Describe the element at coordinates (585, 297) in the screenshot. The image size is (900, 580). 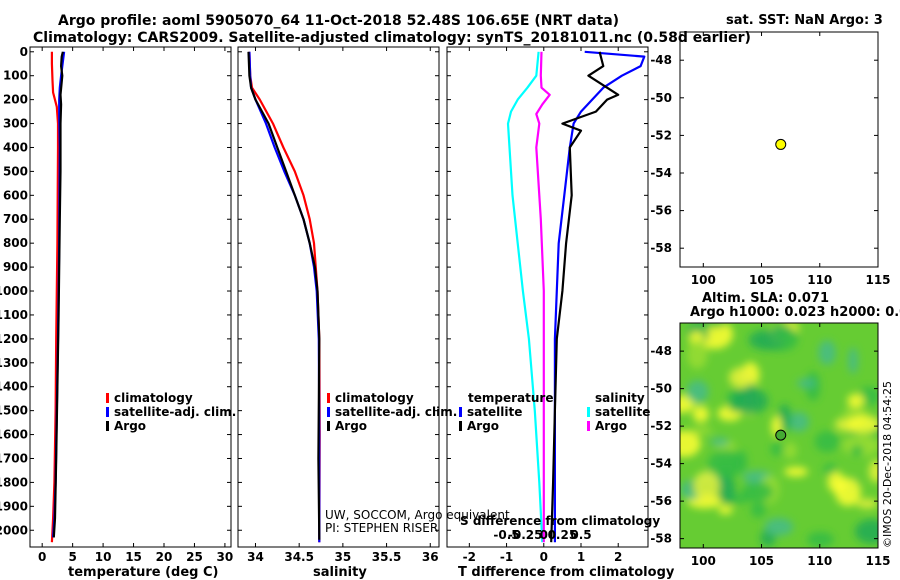
I see `series-line-t-argo` at that location.